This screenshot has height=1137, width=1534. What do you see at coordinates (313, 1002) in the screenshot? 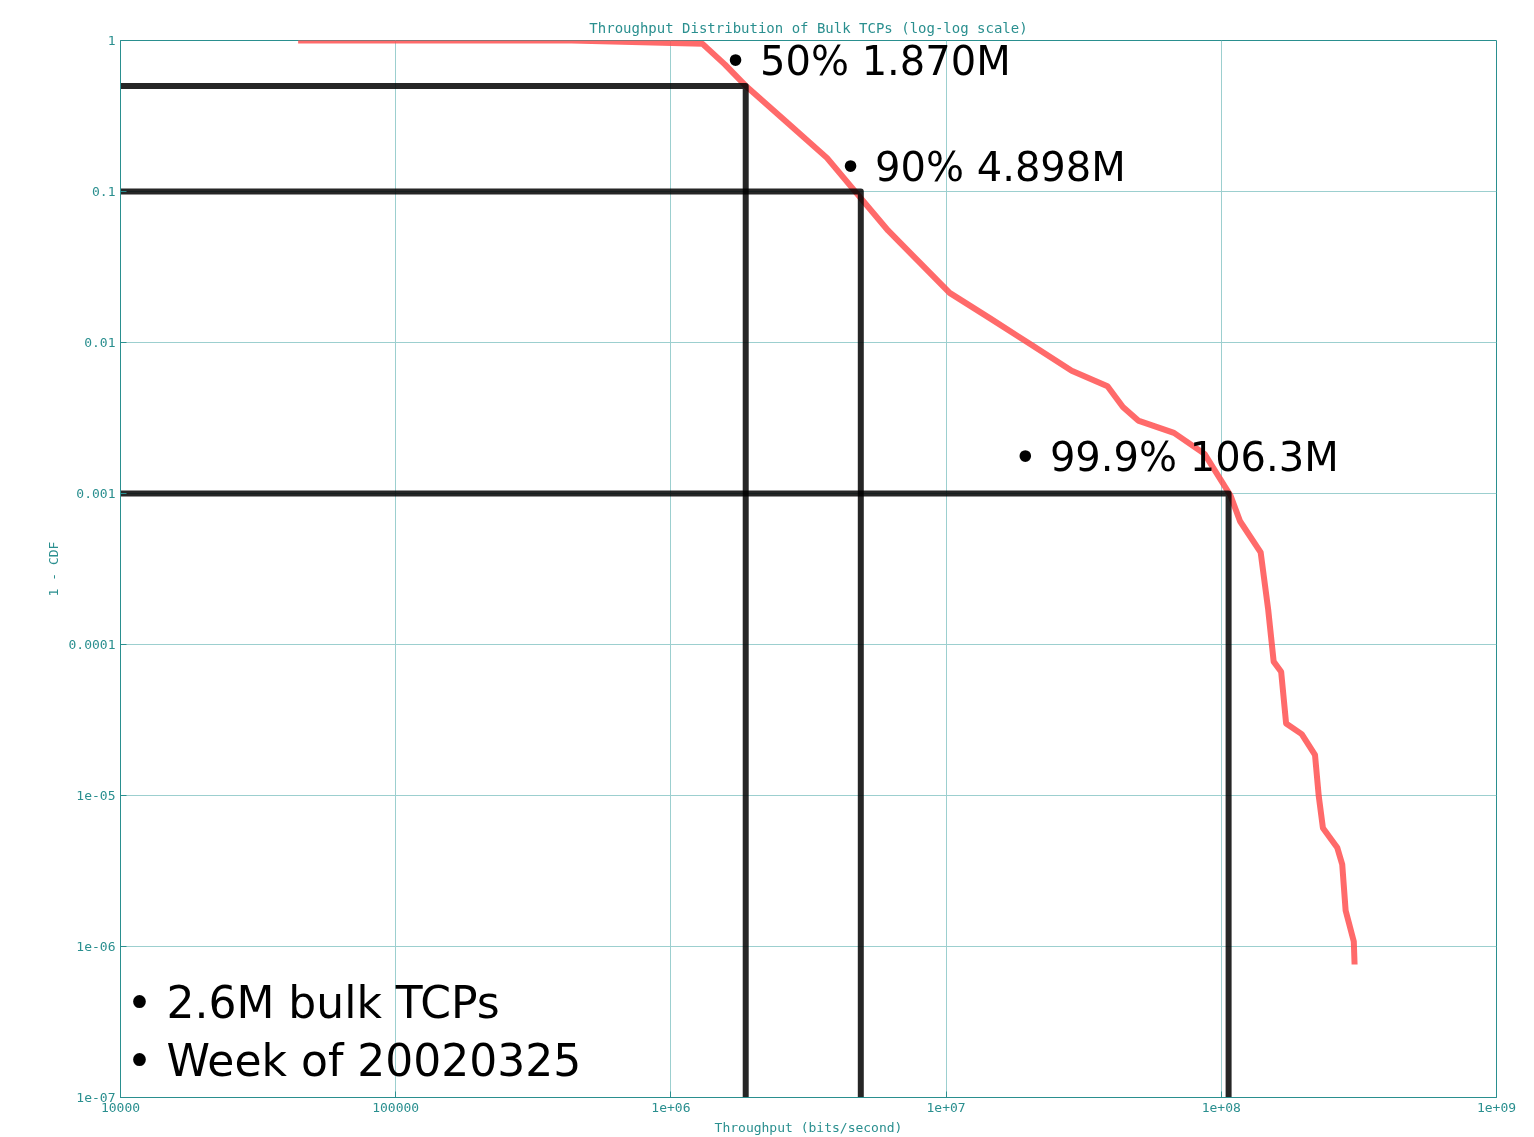
I see `annotation: • 2.6M bulk TCPs` at bounding box center [313, 1002].